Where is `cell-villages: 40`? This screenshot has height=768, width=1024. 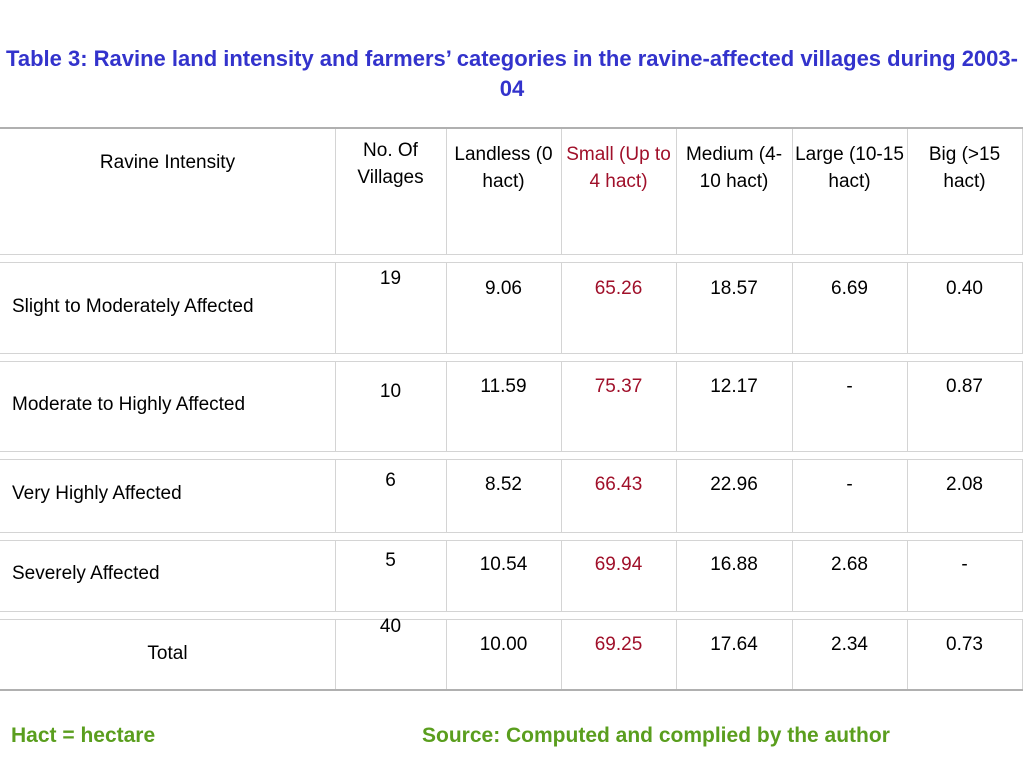 cell-villages: 40 is located at coordinates (390, 626).